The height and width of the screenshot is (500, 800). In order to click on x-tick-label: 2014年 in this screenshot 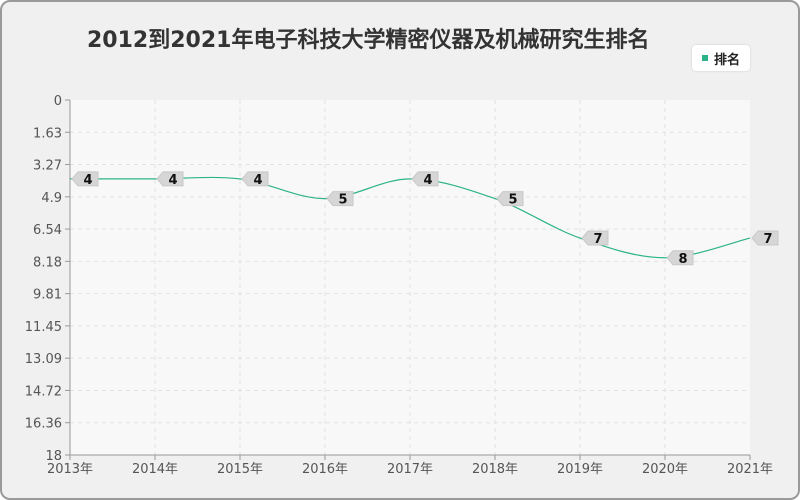, I will do `click(155, 469)`.